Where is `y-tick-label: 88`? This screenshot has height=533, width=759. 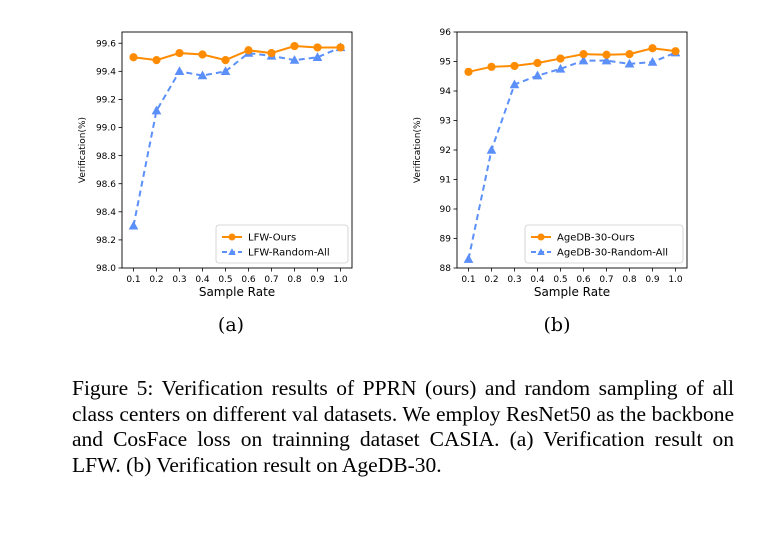
y-tick-label: 88 is located at coordinates (446, 269).